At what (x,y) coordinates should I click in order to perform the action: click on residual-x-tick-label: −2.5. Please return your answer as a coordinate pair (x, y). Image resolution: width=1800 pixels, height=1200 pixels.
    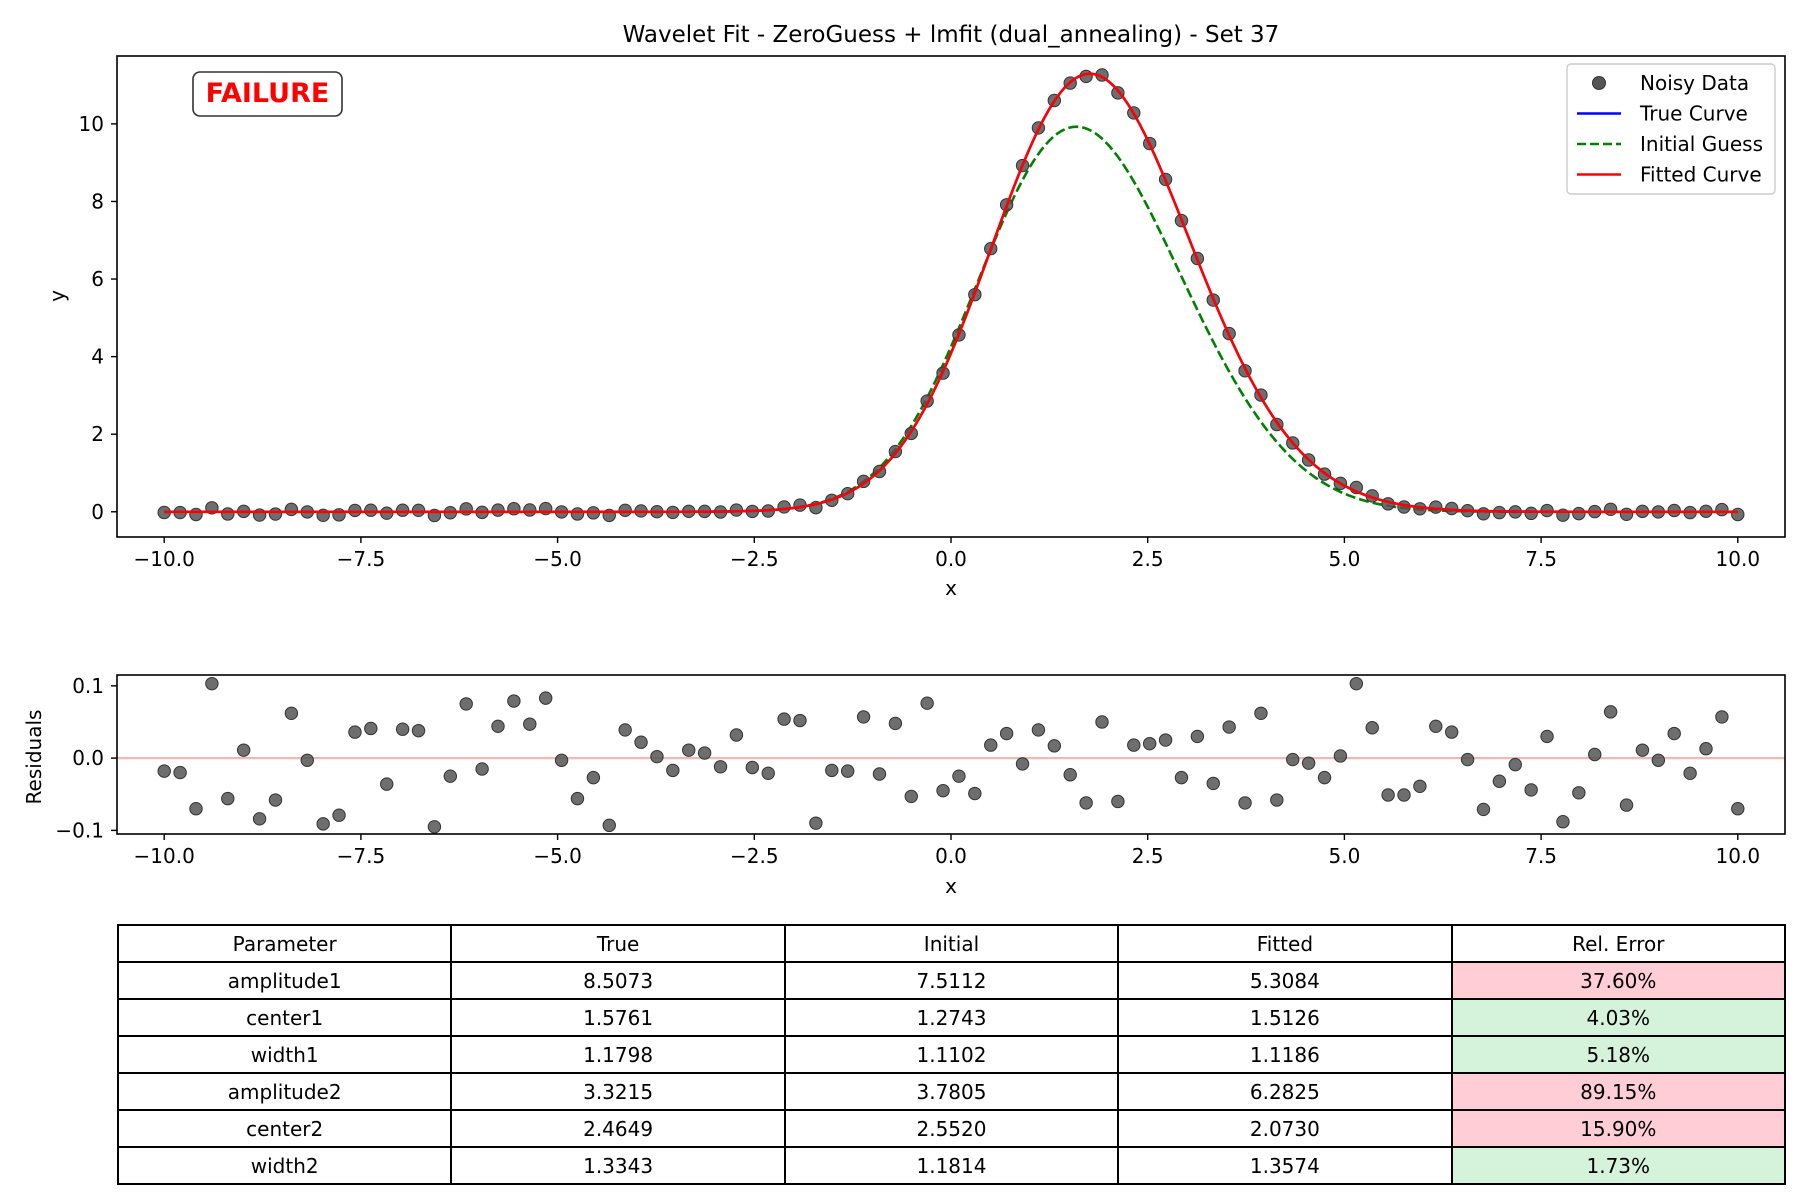
    Looking at the image, I should click on (754, 856).